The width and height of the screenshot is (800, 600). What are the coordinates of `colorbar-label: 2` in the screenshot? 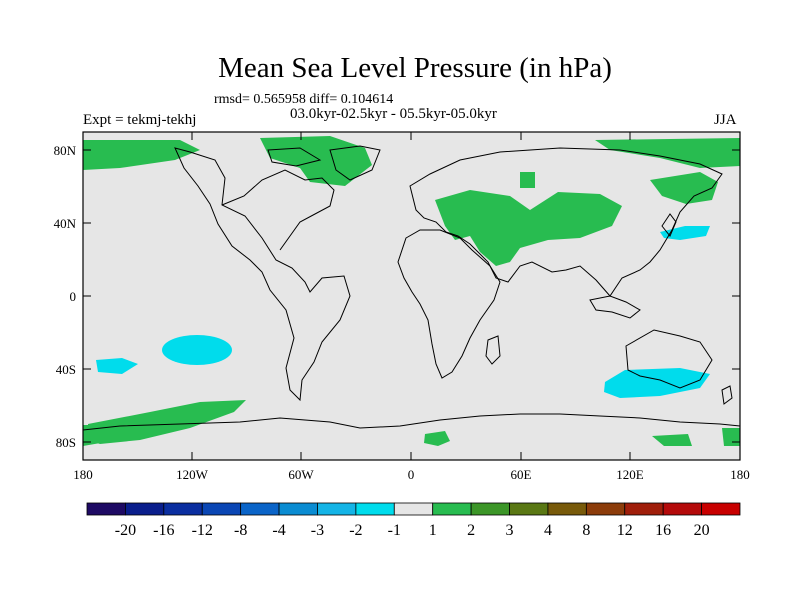 It's located at (471, 530).